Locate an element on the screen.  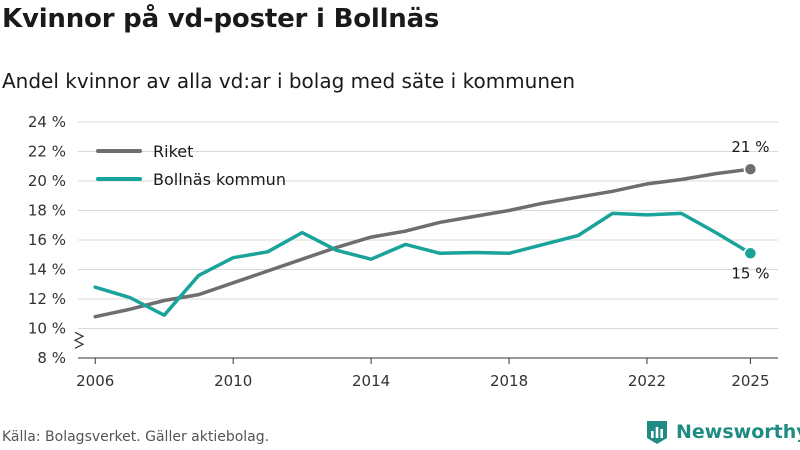
x-tick-label: 2025 is located at coordinates (750, 381).